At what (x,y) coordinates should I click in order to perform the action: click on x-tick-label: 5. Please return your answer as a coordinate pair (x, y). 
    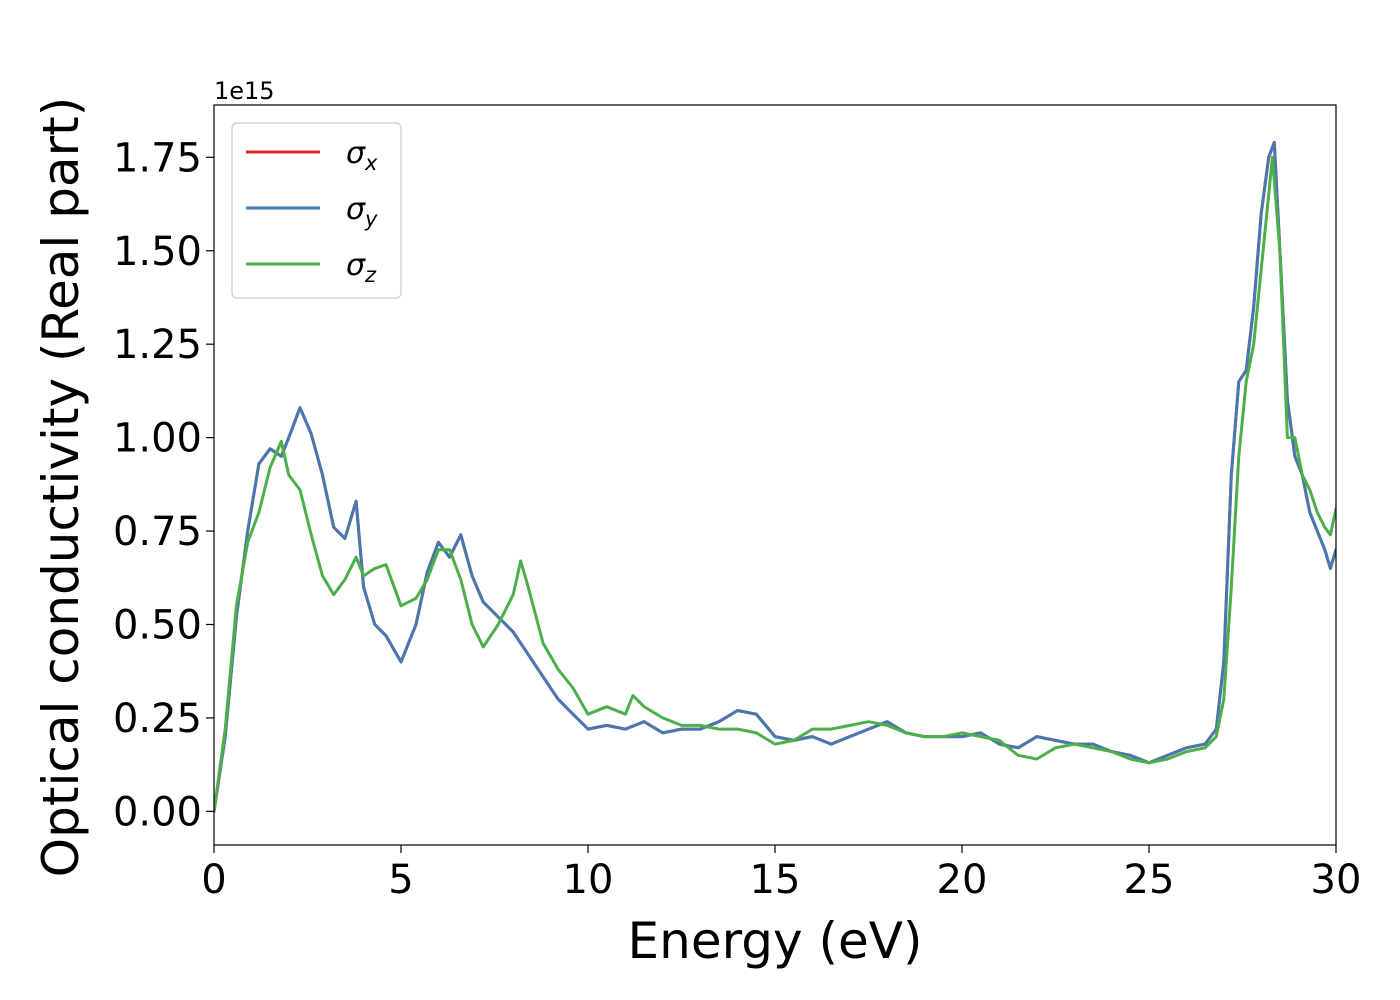
    Looking at the image, I should click on (400, 880).